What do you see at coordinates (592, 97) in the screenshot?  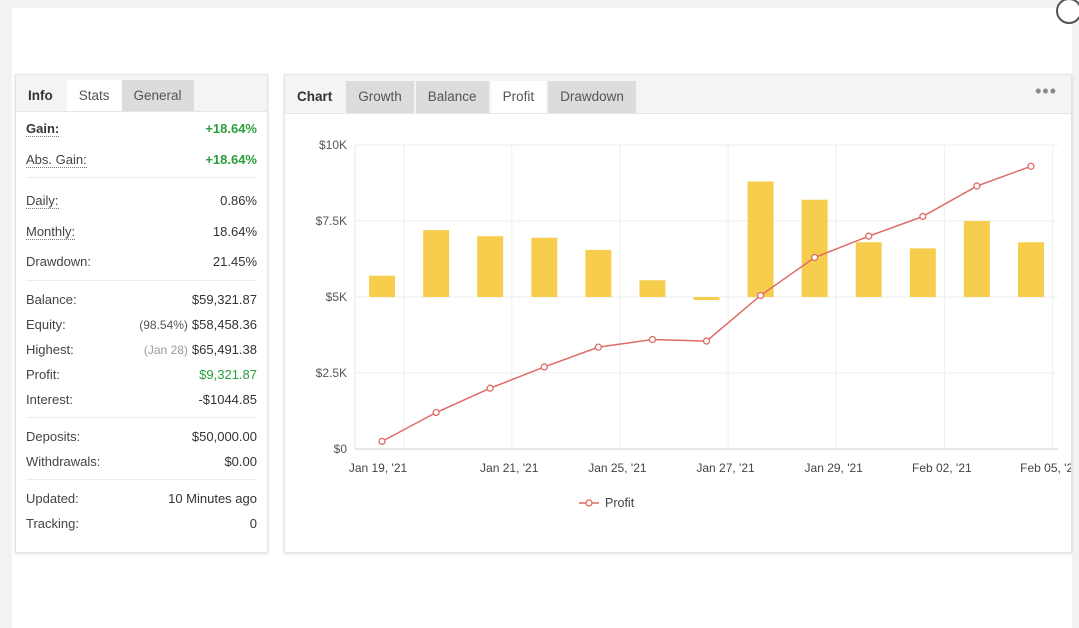 I see `tab-drawdown: Drawdown` at bounding box center [592, 97].